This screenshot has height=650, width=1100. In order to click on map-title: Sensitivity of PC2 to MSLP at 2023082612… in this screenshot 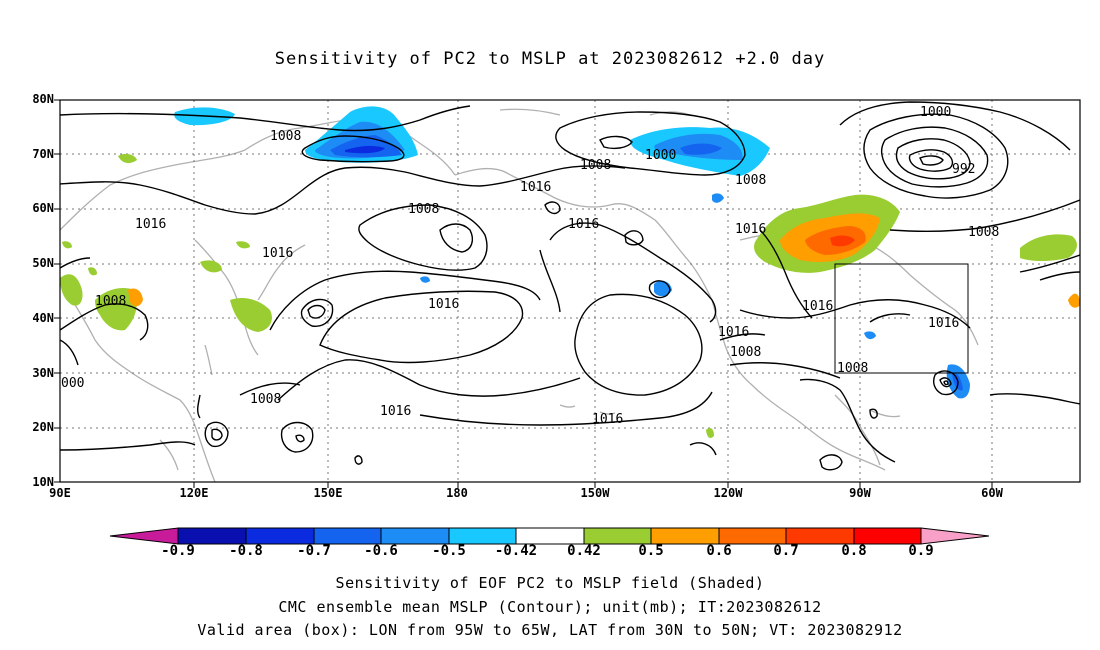, I will do `click(550, 59)`.